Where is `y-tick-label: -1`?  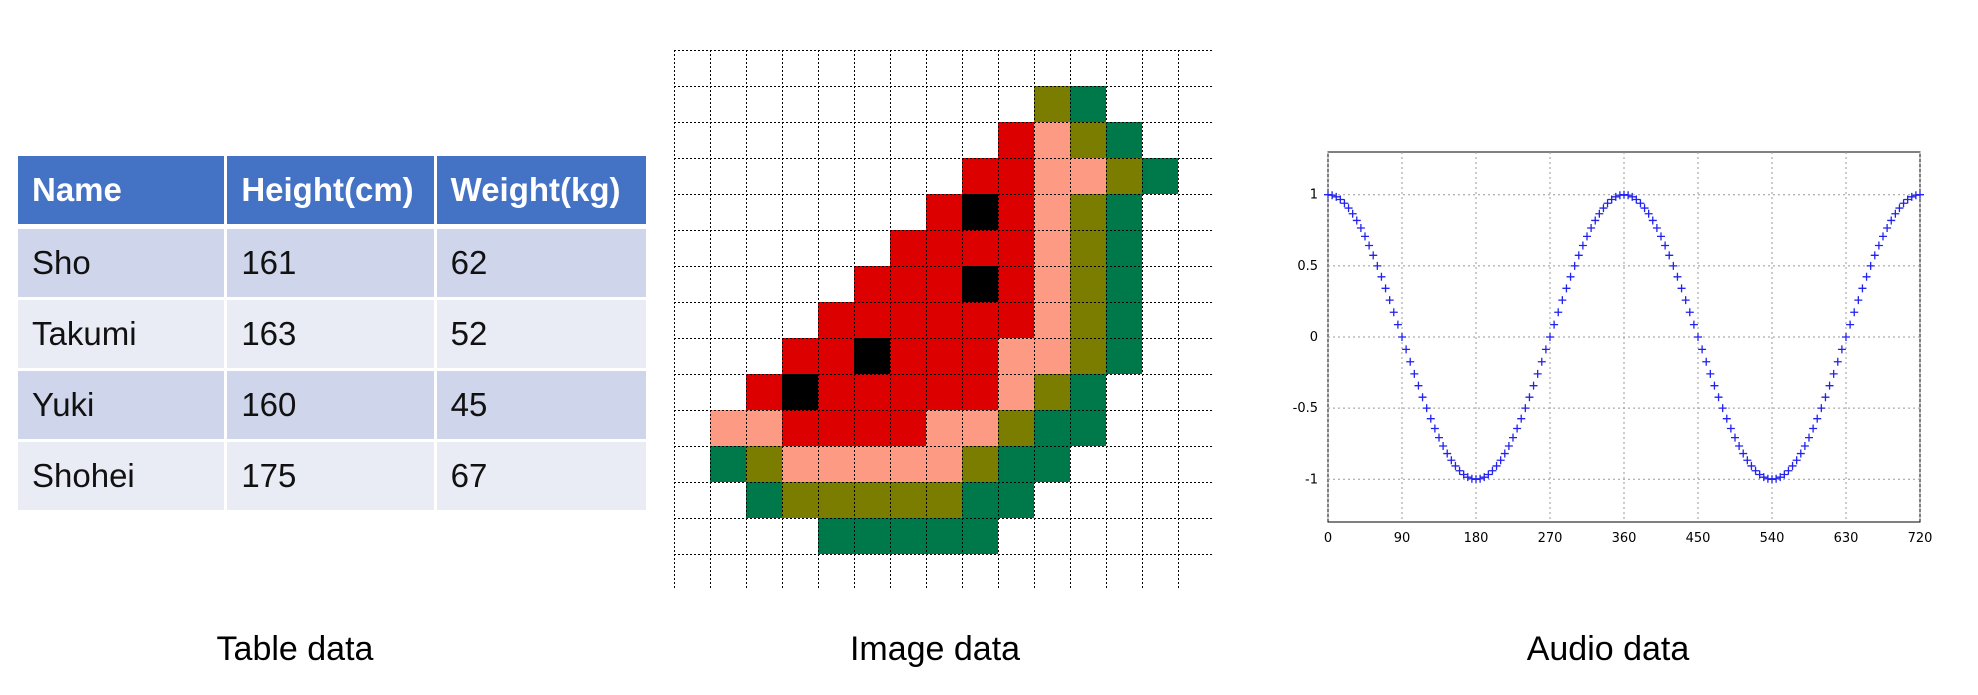 y-tick-label: -1 is located at coordinates (1311, 479).